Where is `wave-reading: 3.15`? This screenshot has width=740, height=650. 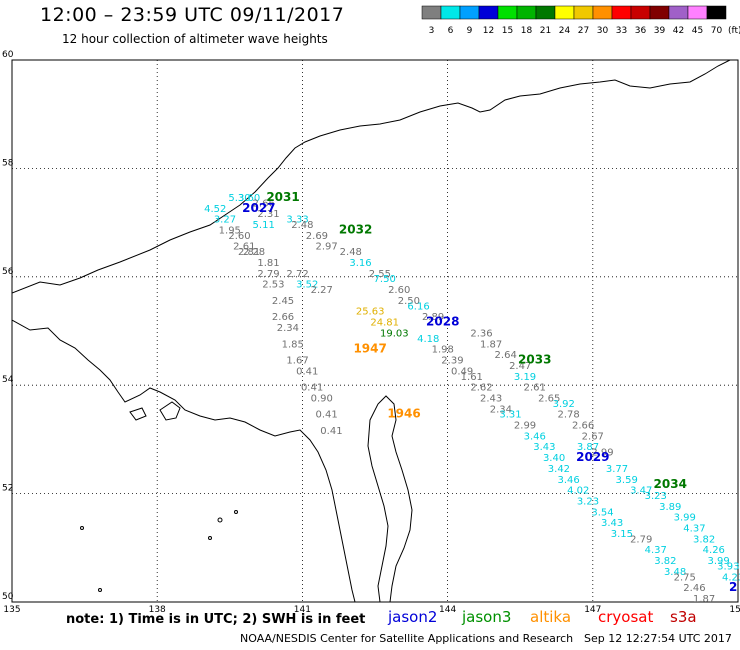 wave-reading: 3.15 is located at coordinates (622, 534).